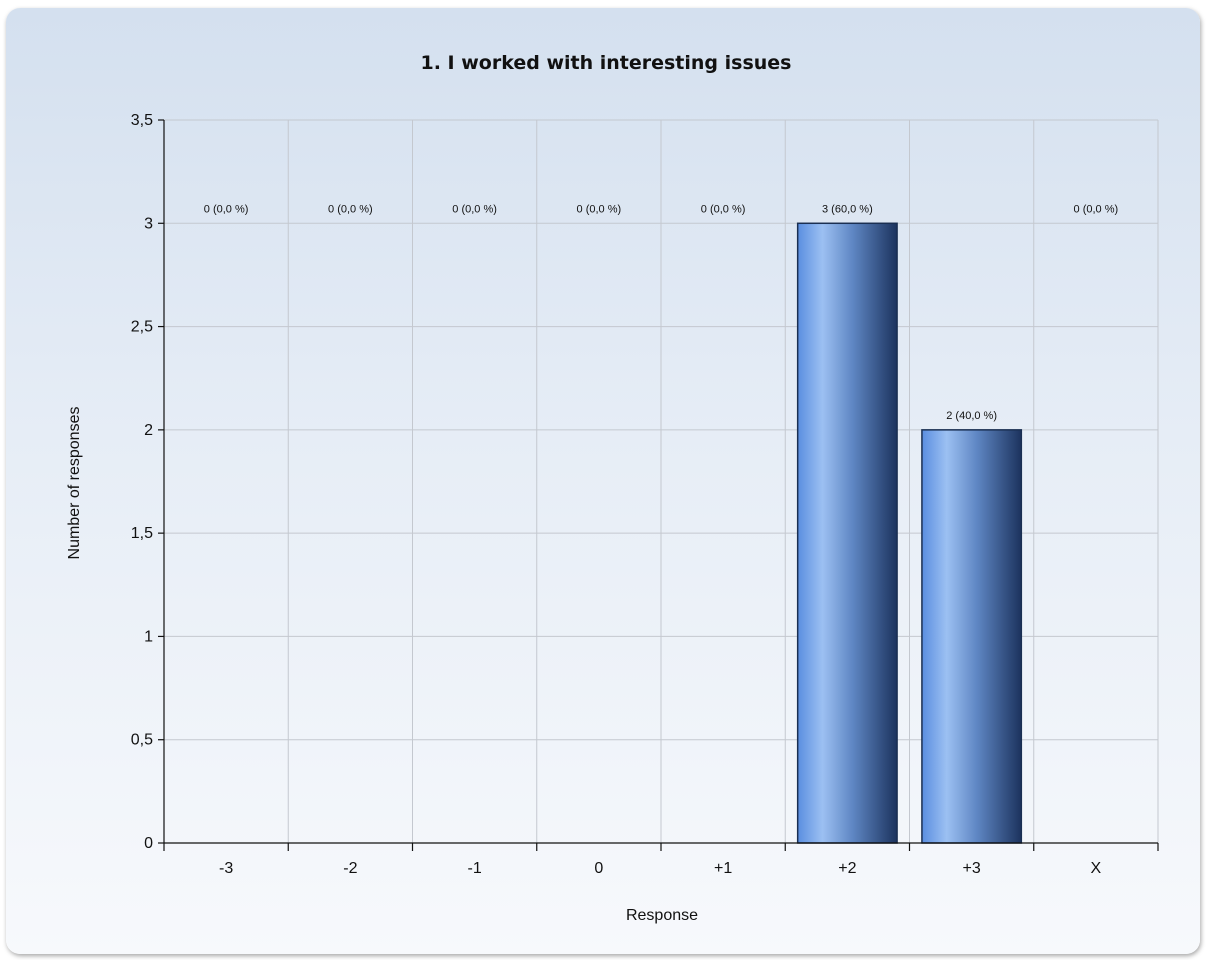 The height and width of the screenshot is (960, 1208). Describe the element at coordinates (909, 533) in the screenshot. I see `bars` at that location.